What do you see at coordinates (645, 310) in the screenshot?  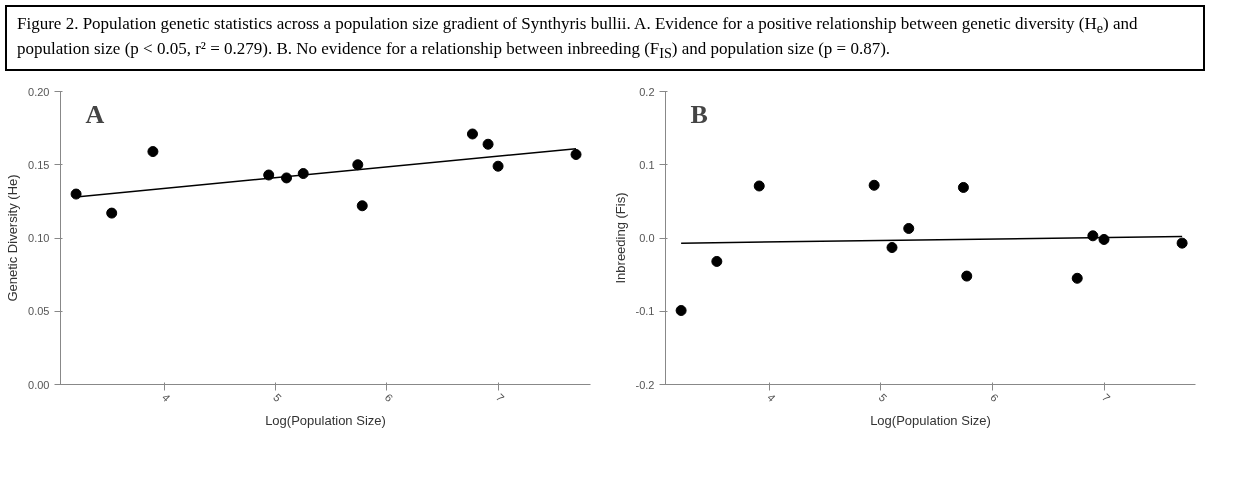 I see `y-tick-label: -0.1` at bounding box center [645, 310].